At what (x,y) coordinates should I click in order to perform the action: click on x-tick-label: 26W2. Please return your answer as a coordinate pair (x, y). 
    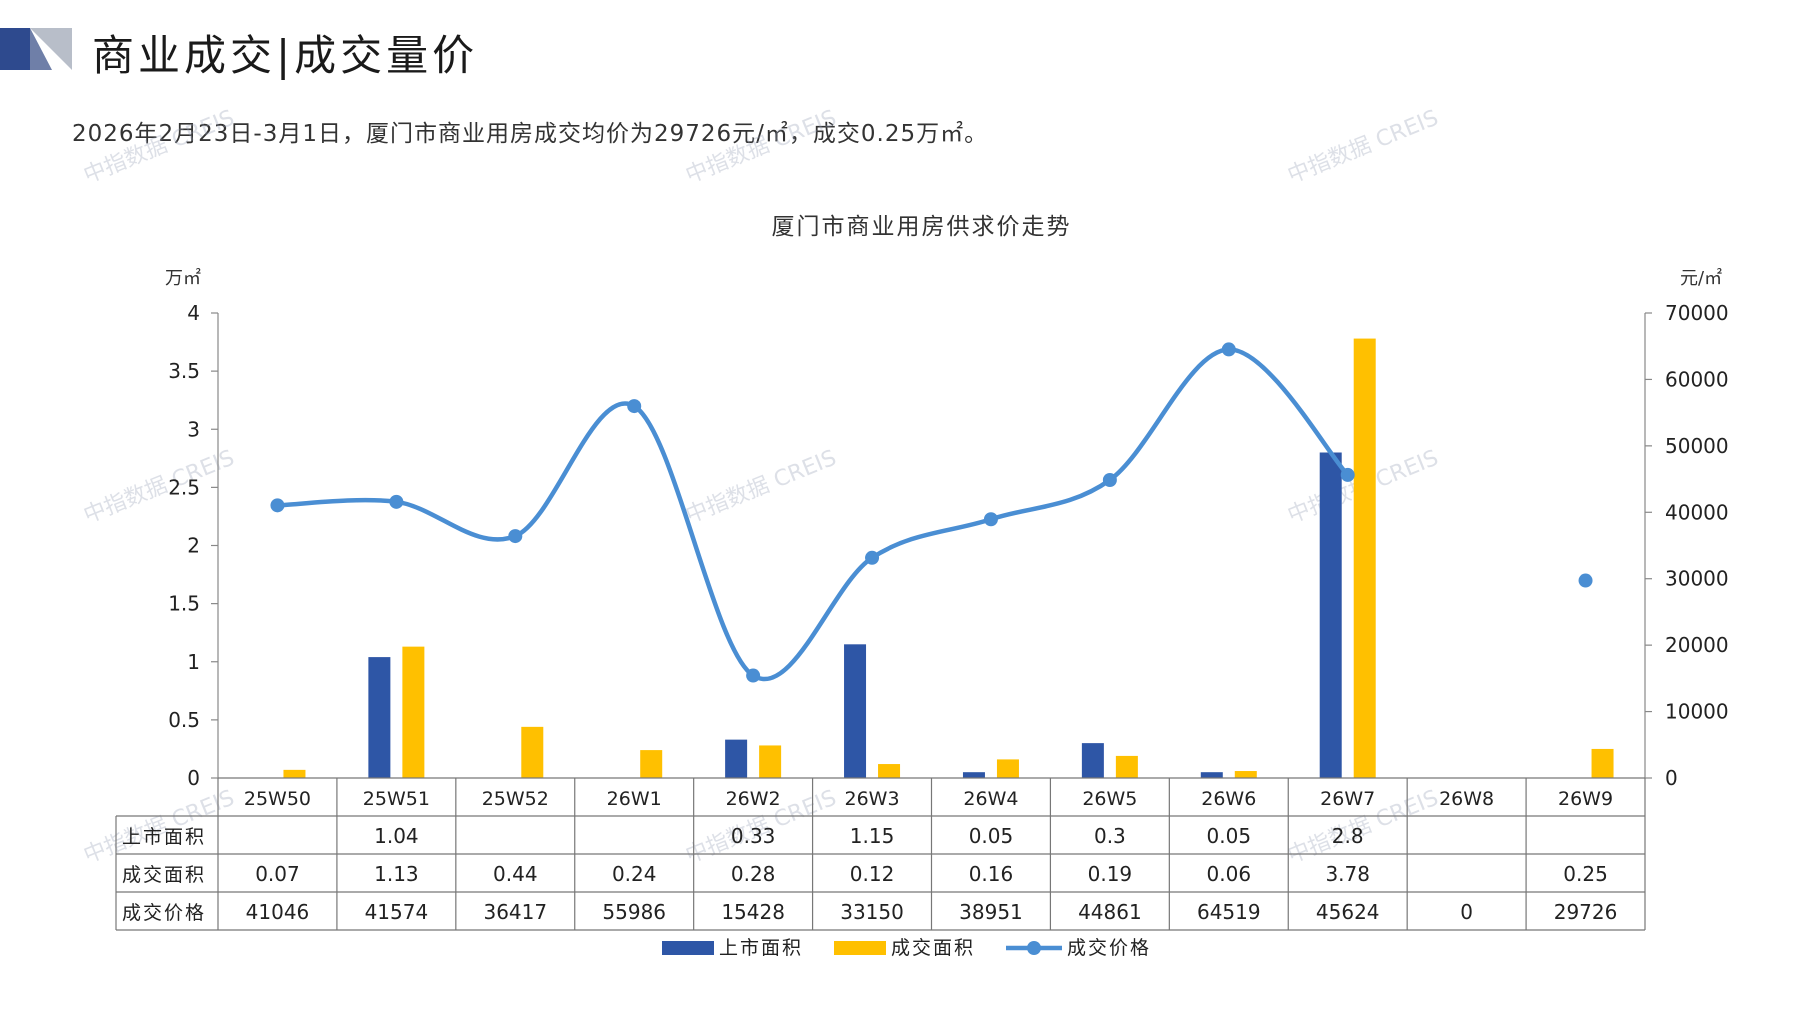
    Looking at the image, I should click on (753, 799).